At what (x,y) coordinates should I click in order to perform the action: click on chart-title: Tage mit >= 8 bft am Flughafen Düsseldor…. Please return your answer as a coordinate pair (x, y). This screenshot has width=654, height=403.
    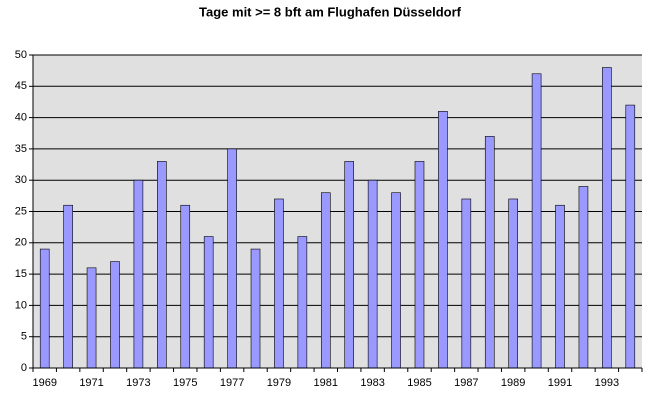
    Looking at the image, I should click on (330, 11).